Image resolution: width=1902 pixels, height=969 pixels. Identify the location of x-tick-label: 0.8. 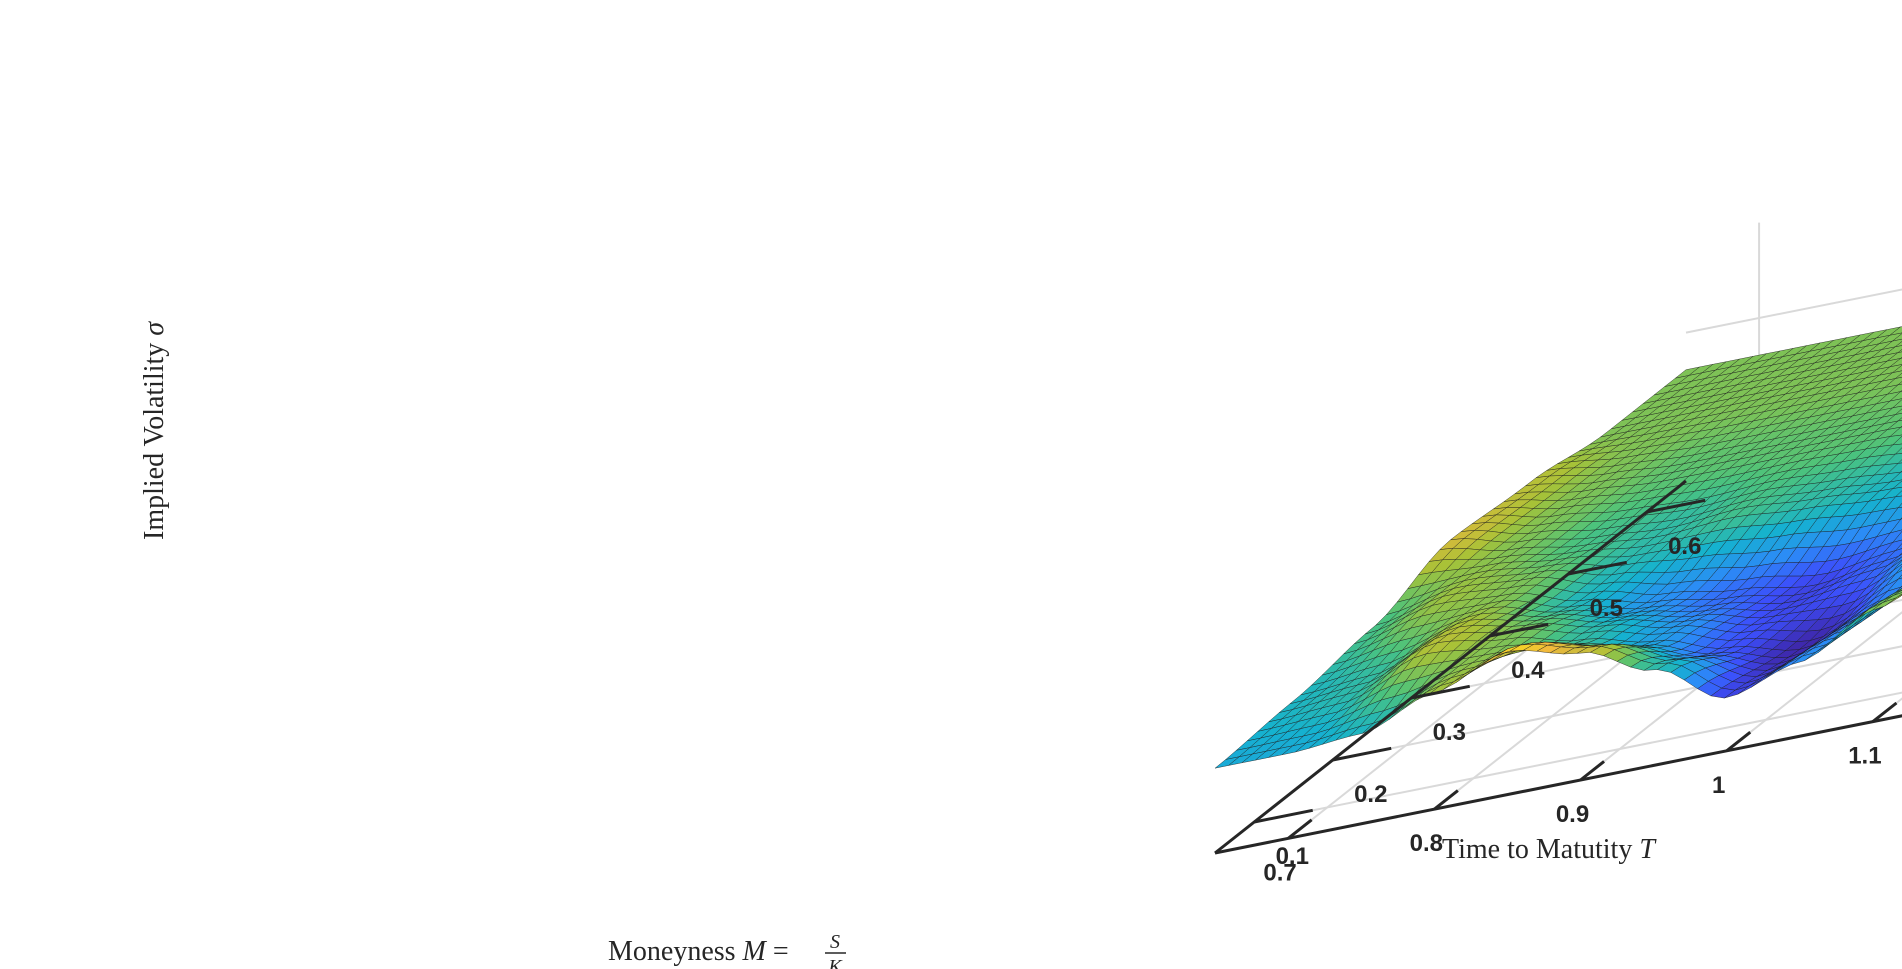
(1426, 843).